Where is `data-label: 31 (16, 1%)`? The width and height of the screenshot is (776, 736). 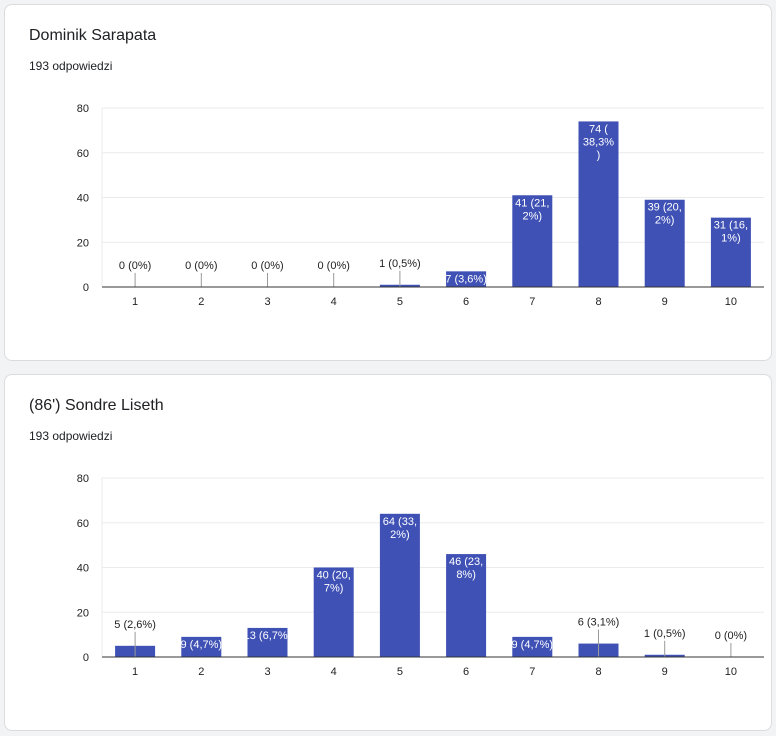
data-label: 31 (16, 1%) is located at coordinates (731, 232).